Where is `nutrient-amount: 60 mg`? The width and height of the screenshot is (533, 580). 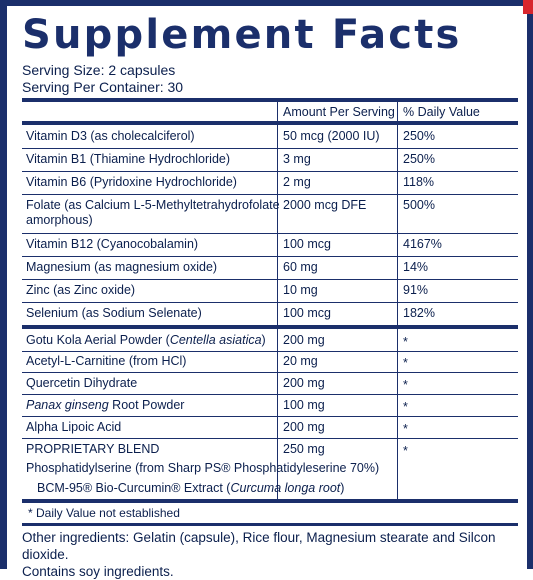 nutrient-amount: 60 mg is located at coordinates (300, 267).